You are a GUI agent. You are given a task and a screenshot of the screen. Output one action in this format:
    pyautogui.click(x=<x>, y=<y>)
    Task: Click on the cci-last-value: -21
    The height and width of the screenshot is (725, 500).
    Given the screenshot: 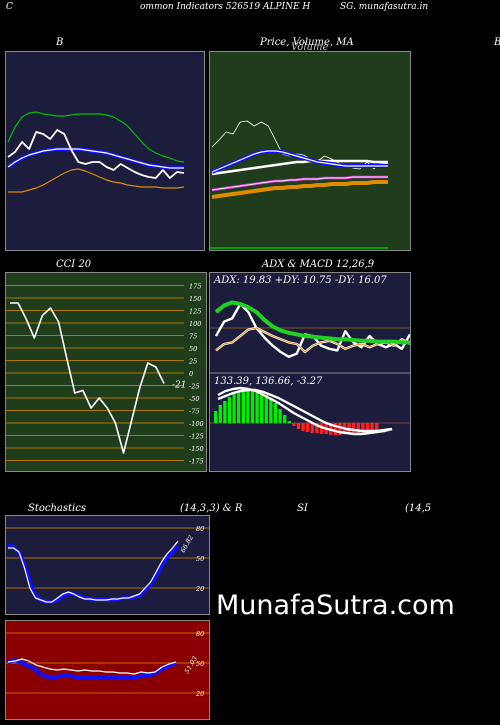 What is the action you would take?
    pyautogui.click(x=179, y=386)
    